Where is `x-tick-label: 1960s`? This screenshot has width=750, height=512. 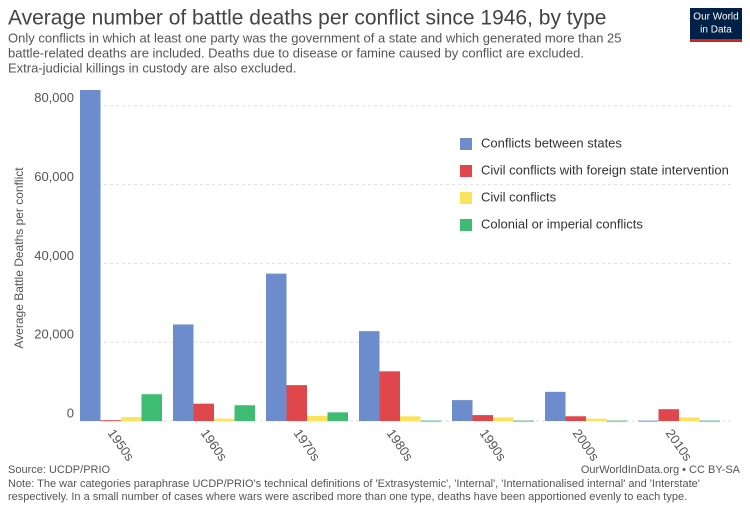
x-tick-label: 1960s is located at coordinates (214, 445).